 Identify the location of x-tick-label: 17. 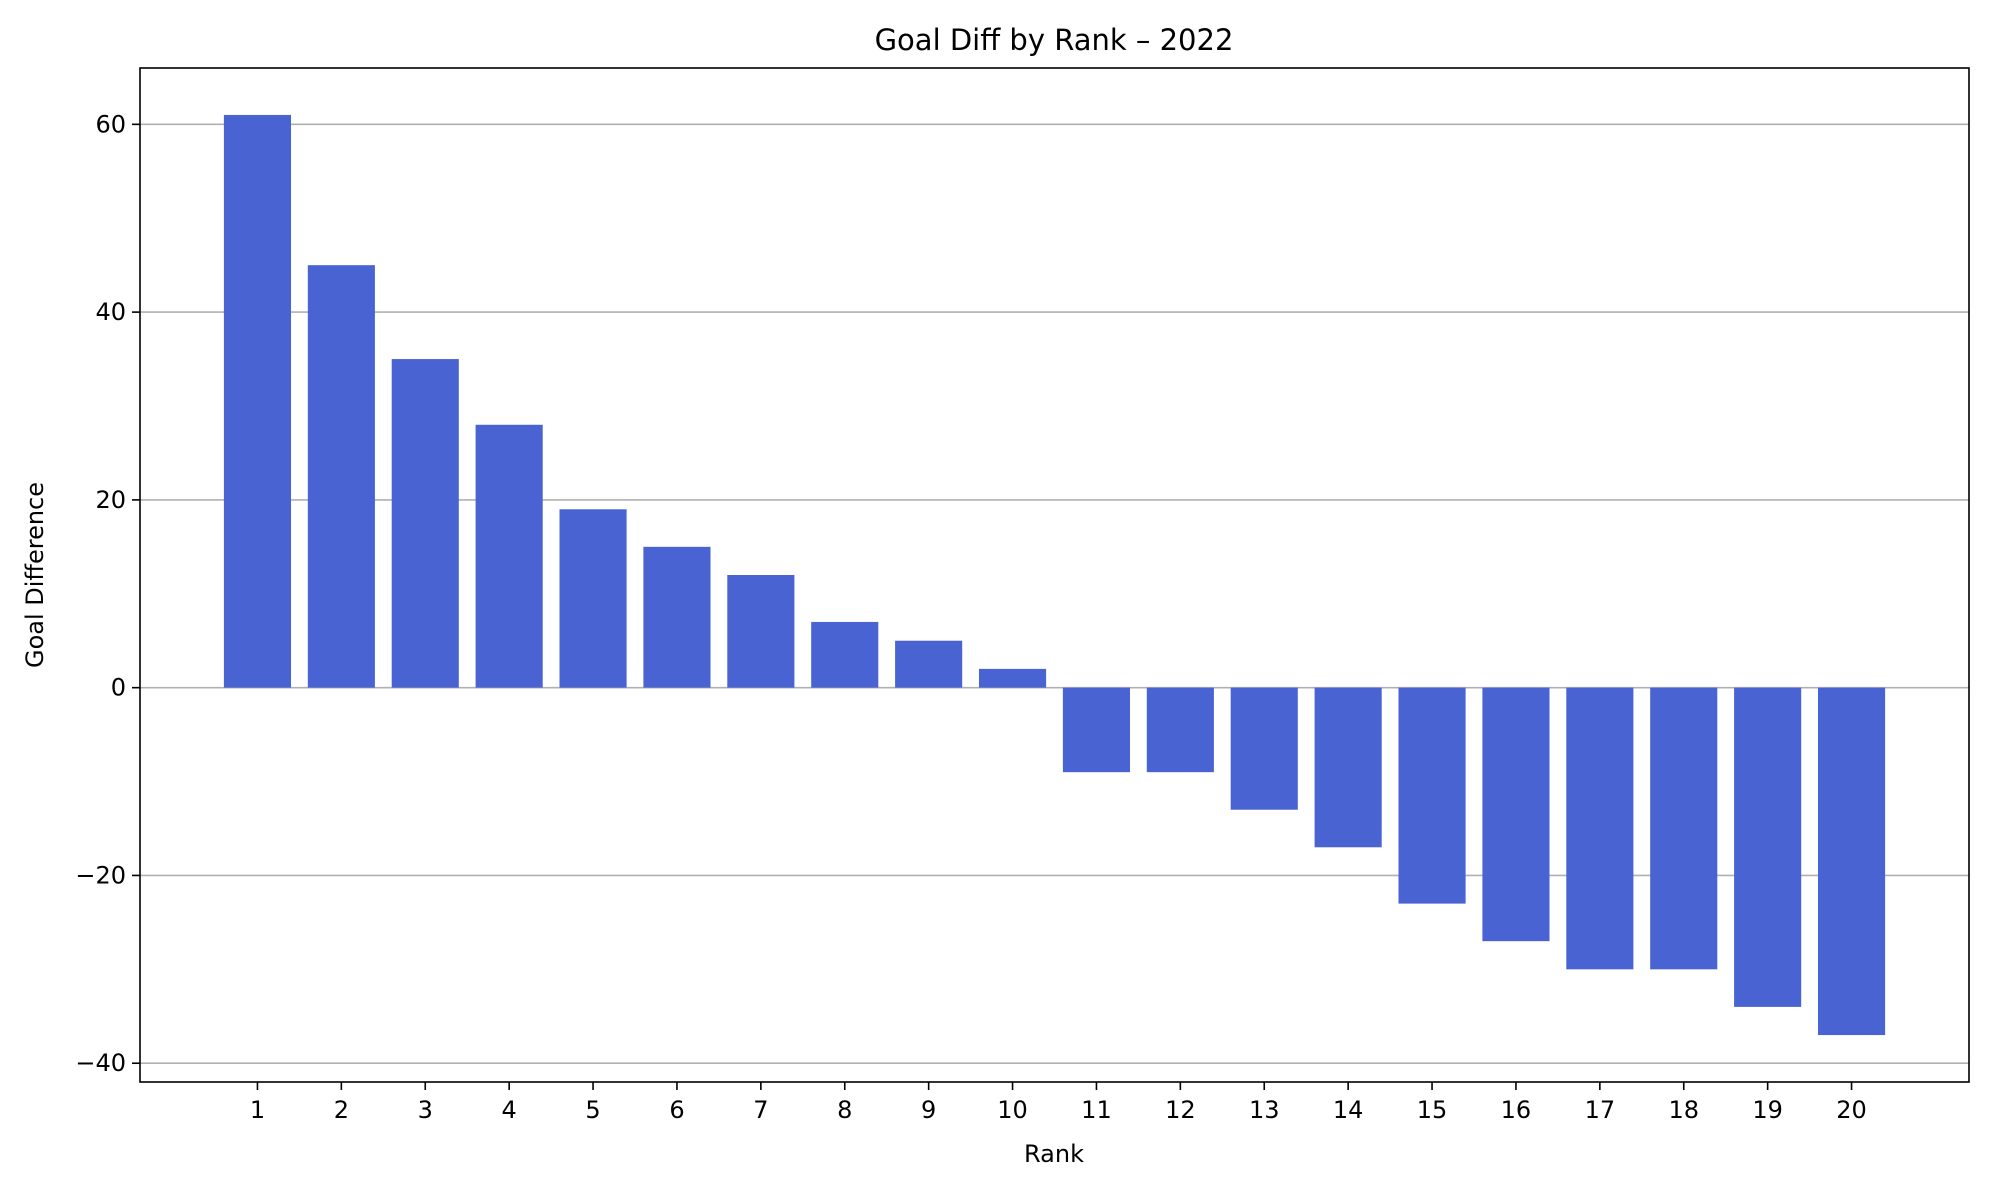
(1600, 1110).